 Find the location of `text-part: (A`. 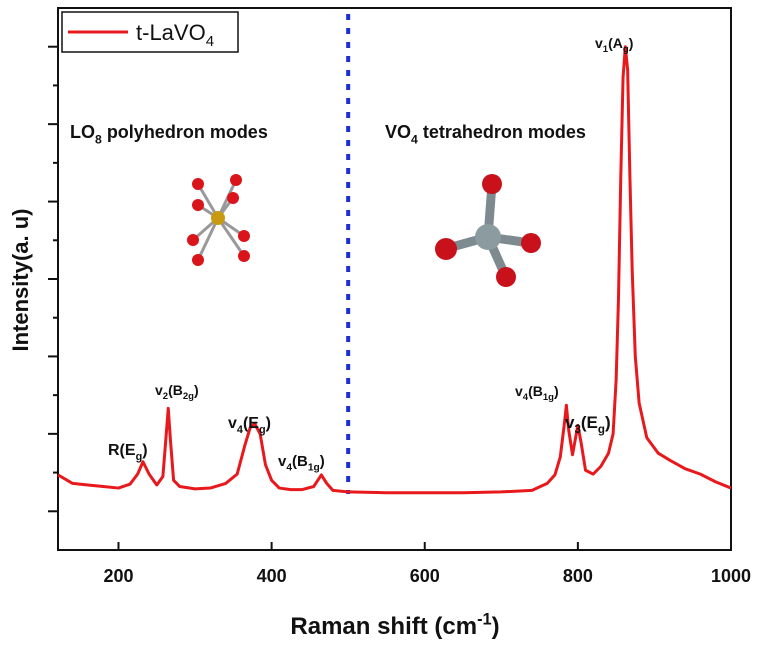

text-part: (A is located at coordinates (615, 43).